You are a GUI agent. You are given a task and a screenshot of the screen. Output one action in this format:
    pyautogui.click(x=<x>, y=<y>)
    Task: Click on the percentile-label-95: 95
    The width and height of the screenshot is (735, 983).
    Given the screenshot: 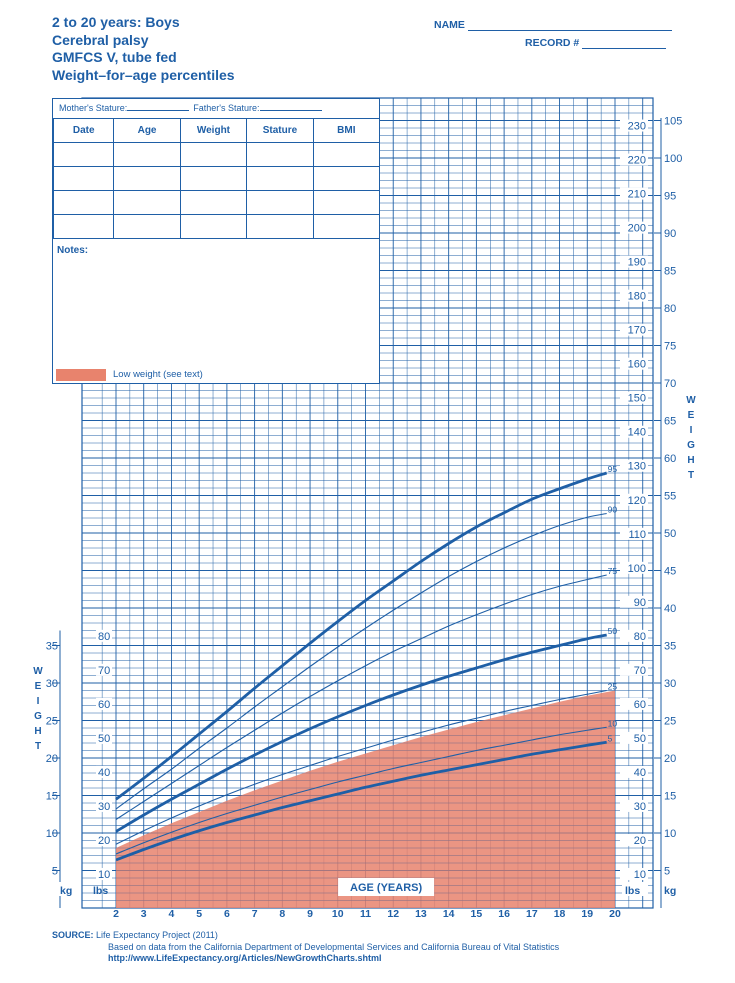 What is the action you would take?
    pyautogui.click(x=613, y=469)
    